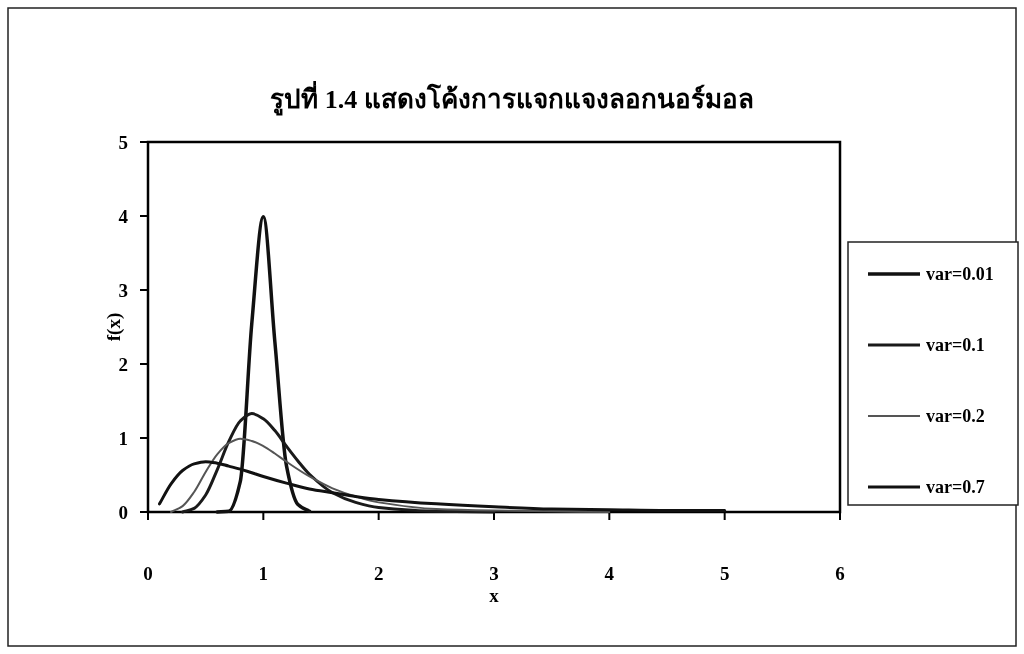 Image resolution: width=1024 pixels, height=654 pixels. I want to click on x-axis-title: x, so click(494, 595).